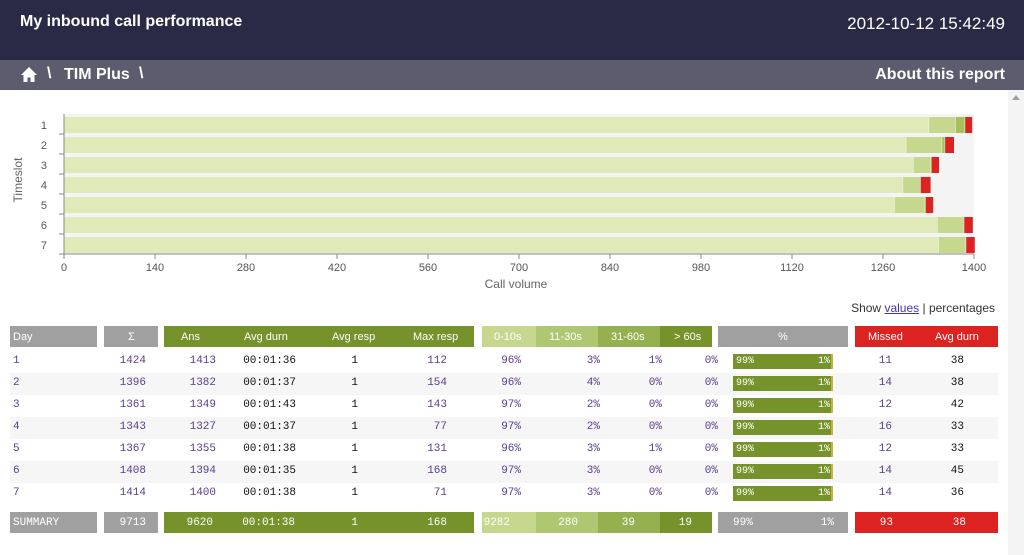 The width and height of the screenshot is (1024, 555). Describe the element at coordinates (511, 405) in the screenshot. I see `cell-b1: 97%` at that location.